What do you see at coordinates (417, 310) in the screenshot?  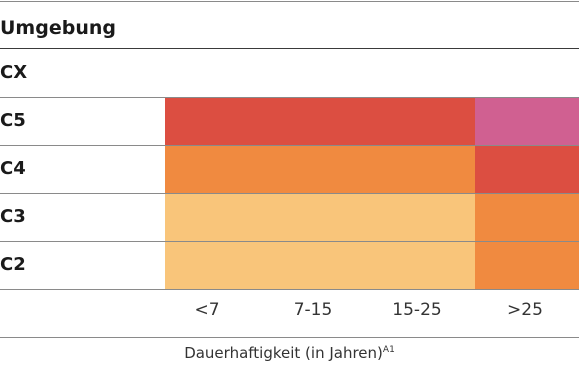 I see `x-tick-label: 15-25` at bounding box center [417, 310].